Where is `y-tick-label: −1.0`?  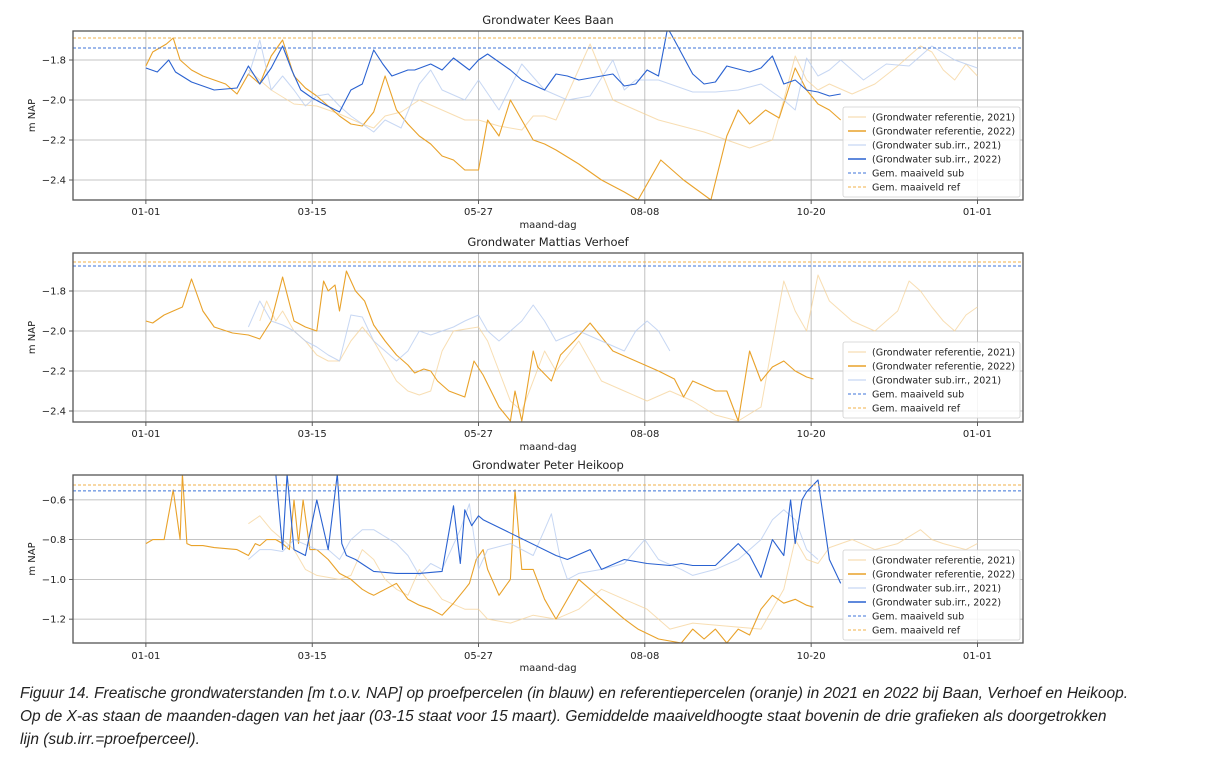
y-tick-label: −1.0 is located at coordinates (54, 580).